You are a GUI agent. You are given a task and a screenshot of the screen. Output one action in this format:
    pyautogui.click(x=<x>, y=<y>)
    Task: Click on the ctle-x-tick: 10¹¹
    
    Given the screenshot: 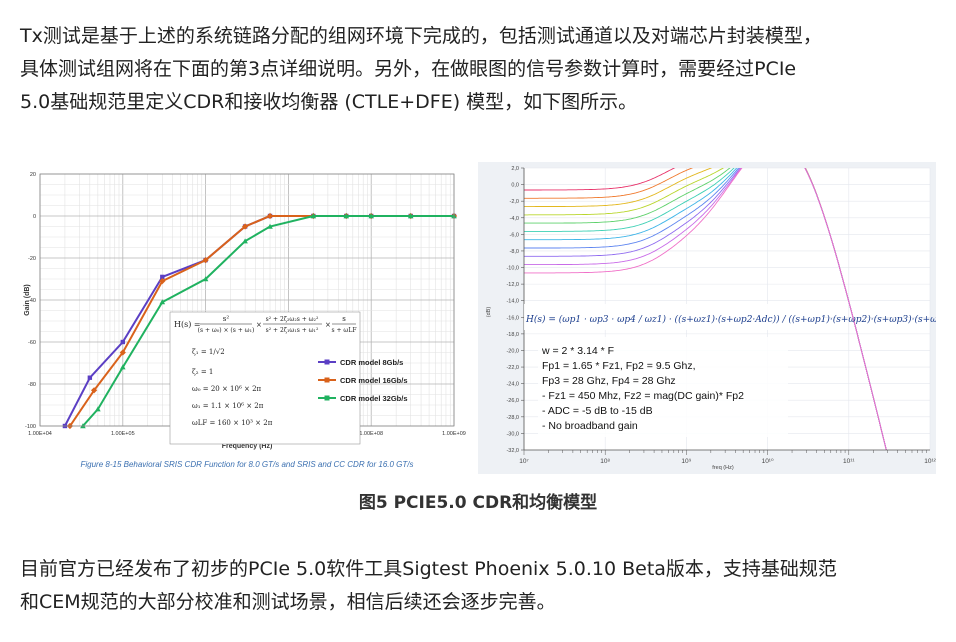 What is the action you would take?
    pyautogui.click(x=849, y=461)
    